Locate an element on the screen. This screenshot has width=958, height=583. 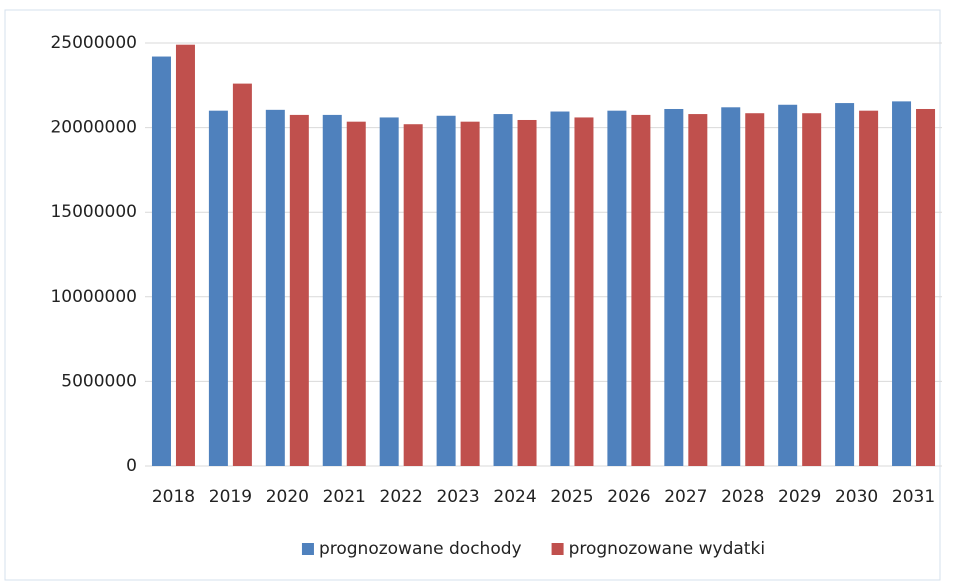
y-tick-label: 0 is located at coordinates (131, 466).